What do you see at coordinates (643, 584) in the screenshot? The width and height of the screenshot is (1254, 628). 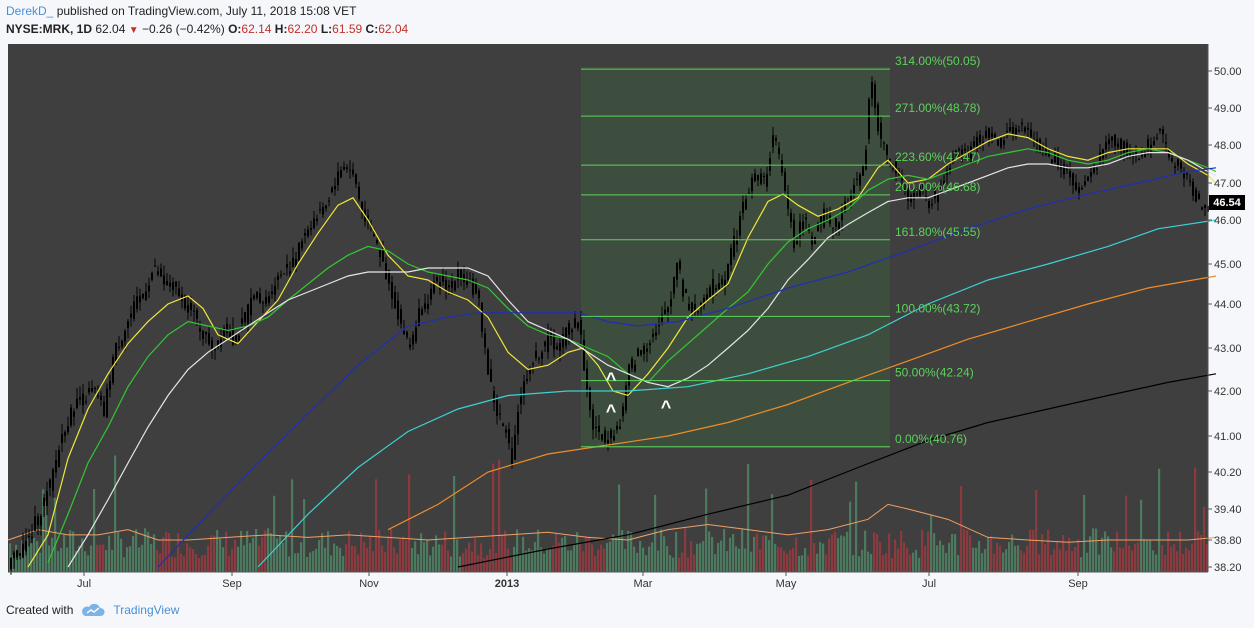 I see `x-tick-label: Mar` at bounding box center [643, 584].